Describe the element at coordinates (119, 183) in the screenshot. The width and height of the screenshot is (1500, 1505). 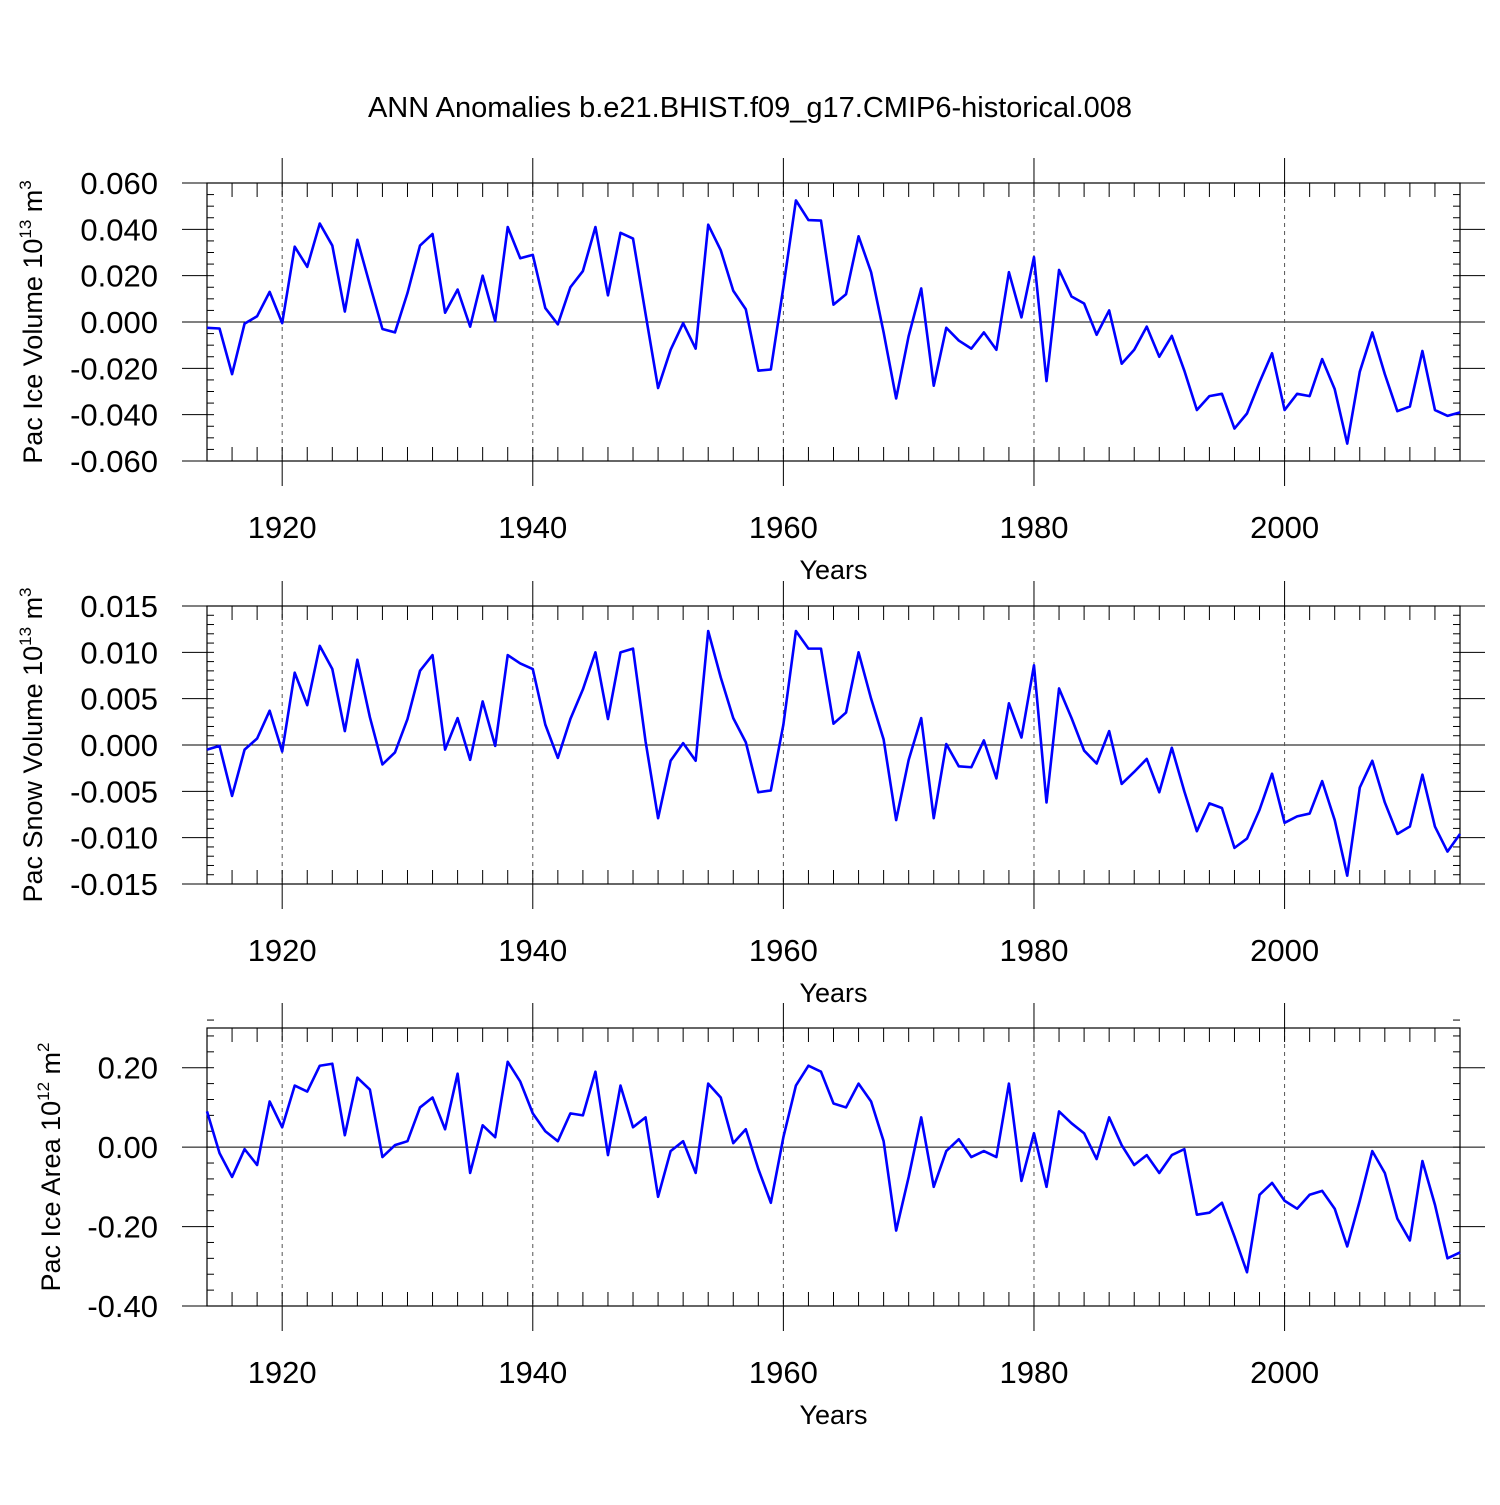
I see `y-tick-label: 0.060` at that location.